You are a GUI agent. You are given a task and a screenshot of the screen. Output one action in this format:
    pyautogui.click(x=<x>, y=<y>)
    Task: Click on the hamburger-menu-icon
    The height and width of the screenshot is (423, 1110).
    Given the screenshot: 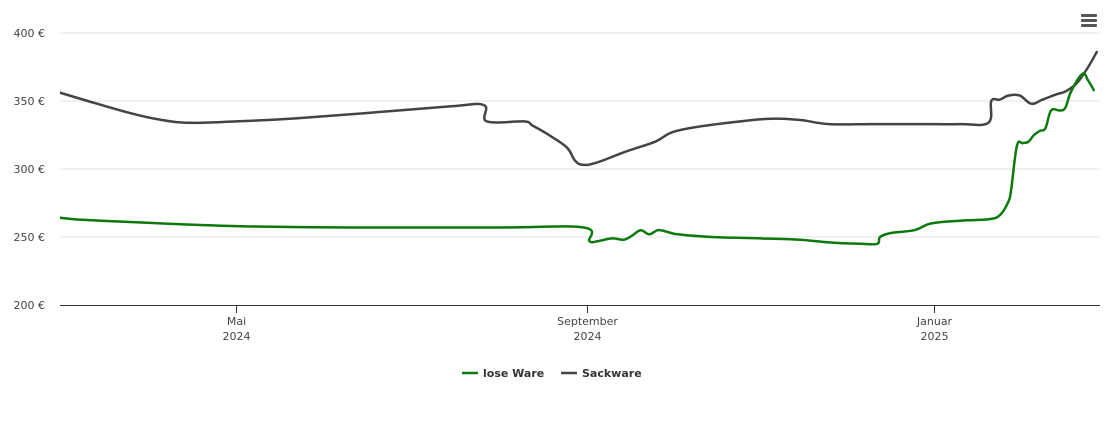 What is the action you would take?
    pyautogui.click(x=1089, y=22)
    